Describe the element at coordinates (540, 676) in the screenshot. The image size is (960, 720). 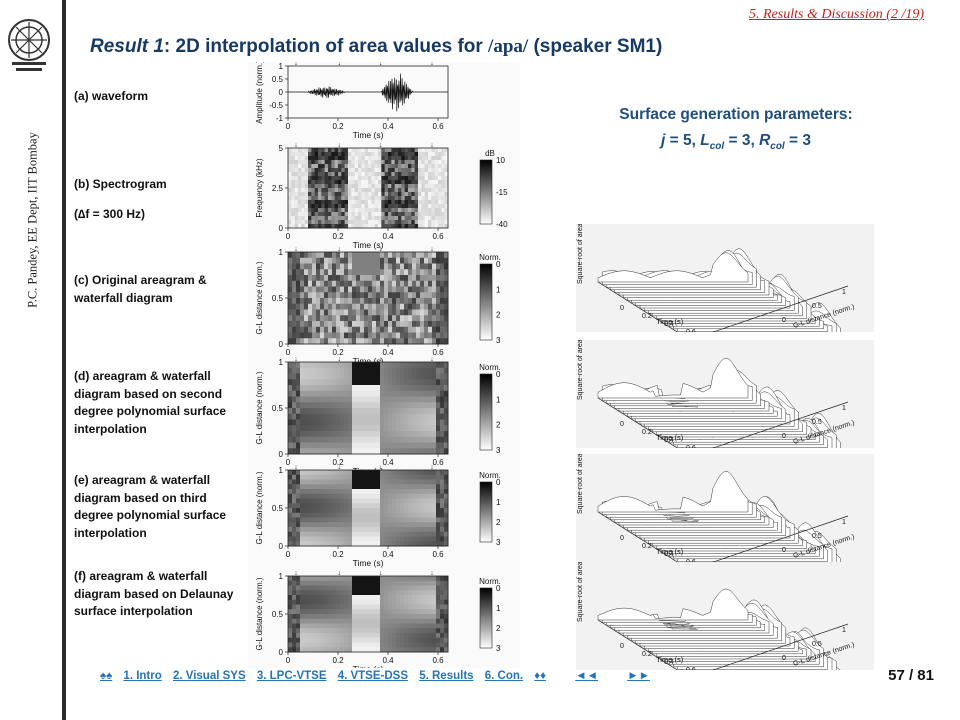
I see `nav-up-link: ♦♦` at that location.